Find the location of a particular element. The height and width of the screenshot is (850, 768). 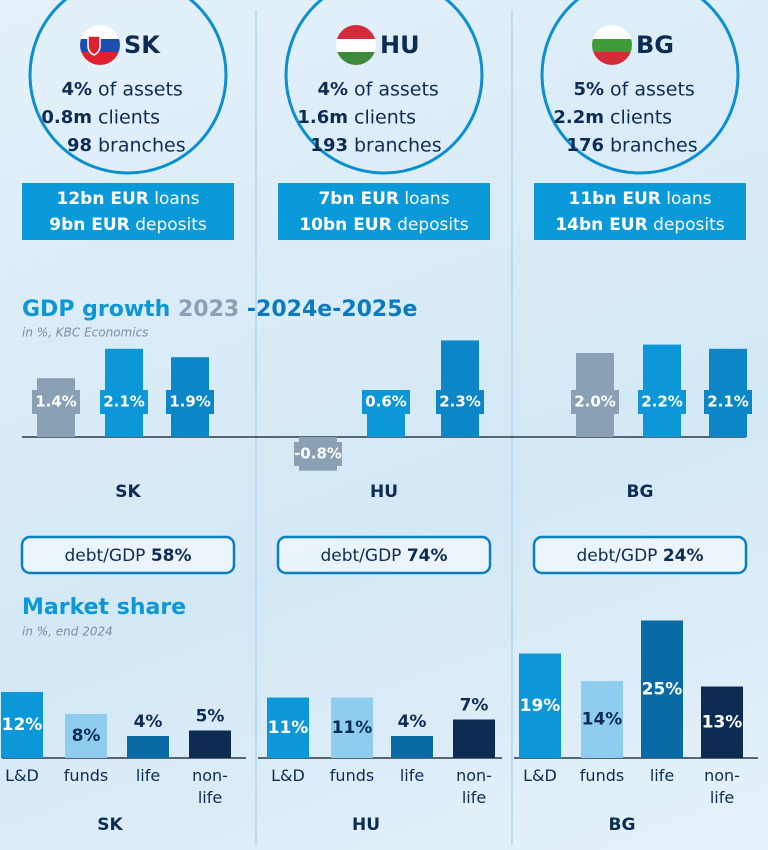

title-part: -2024e-2025e is located at coordinates (332, 309).